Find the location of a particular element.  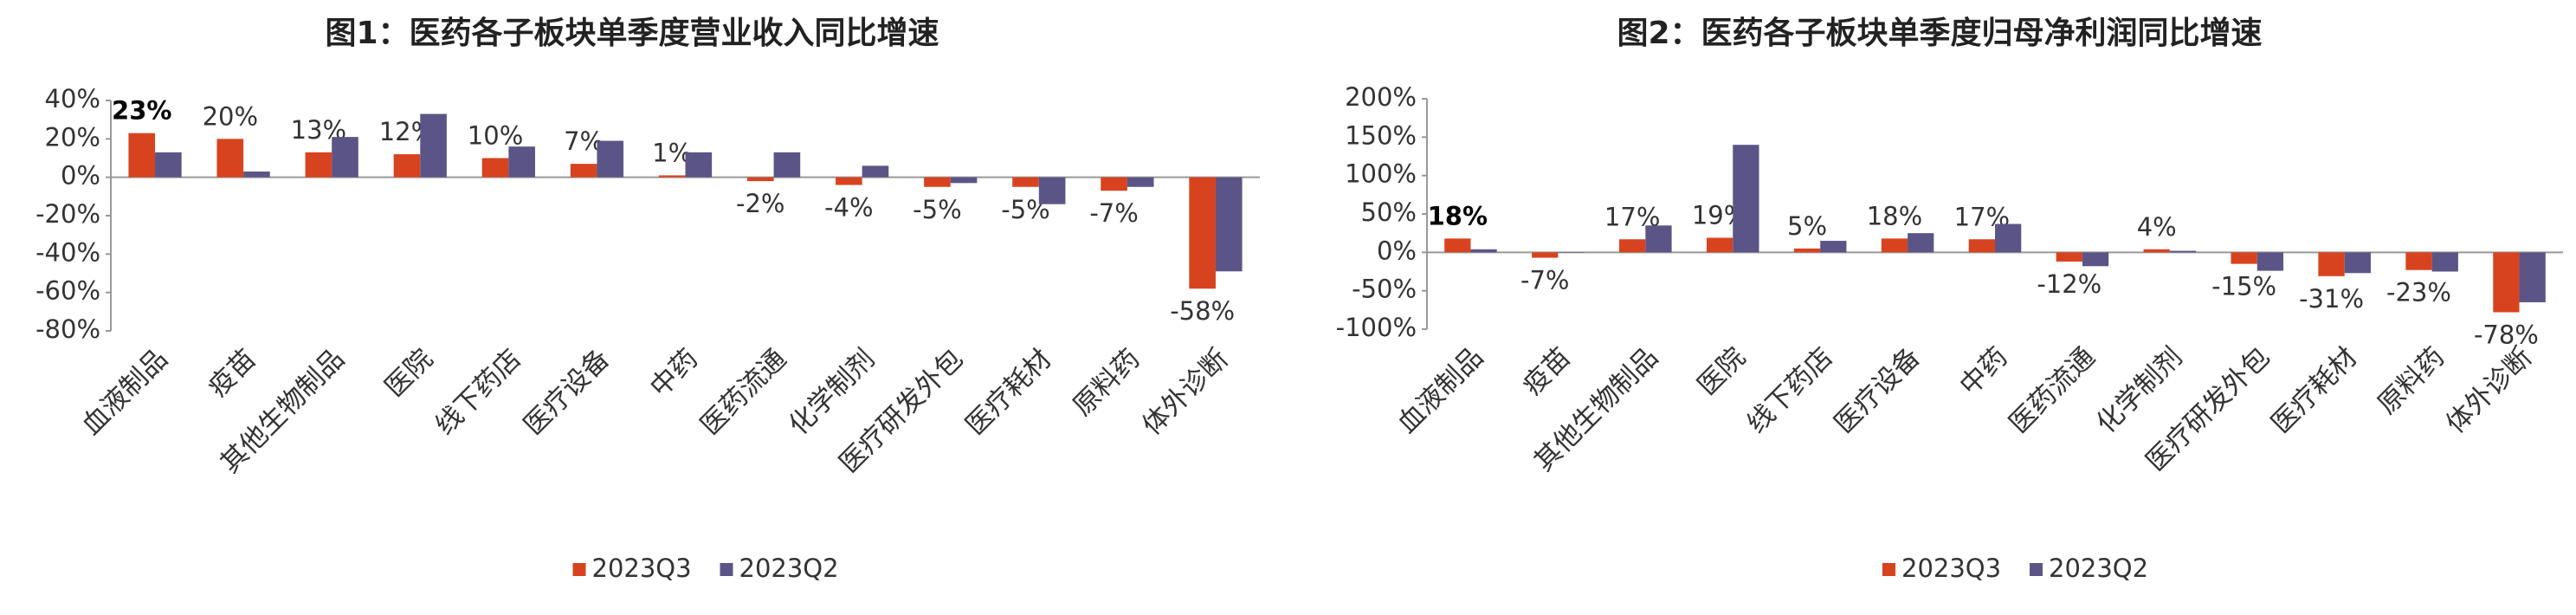

y-tick-label: 100% is located at coordinates (1381, 174).